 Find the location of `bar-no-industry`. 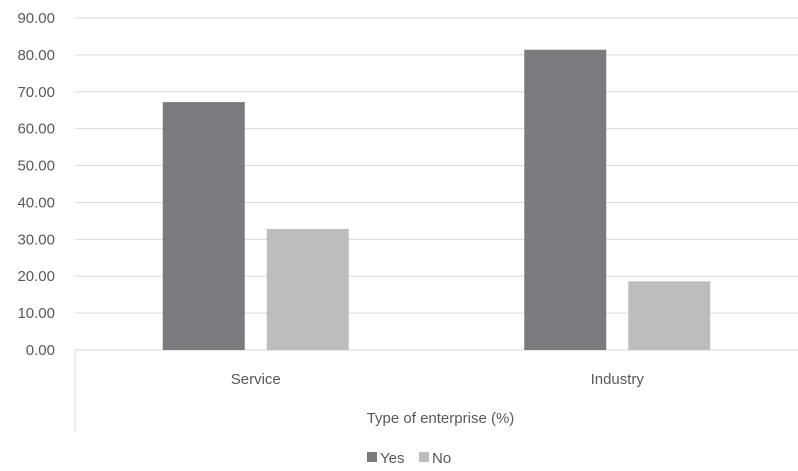

bar-no-industry is located at coordinates (669, 315).